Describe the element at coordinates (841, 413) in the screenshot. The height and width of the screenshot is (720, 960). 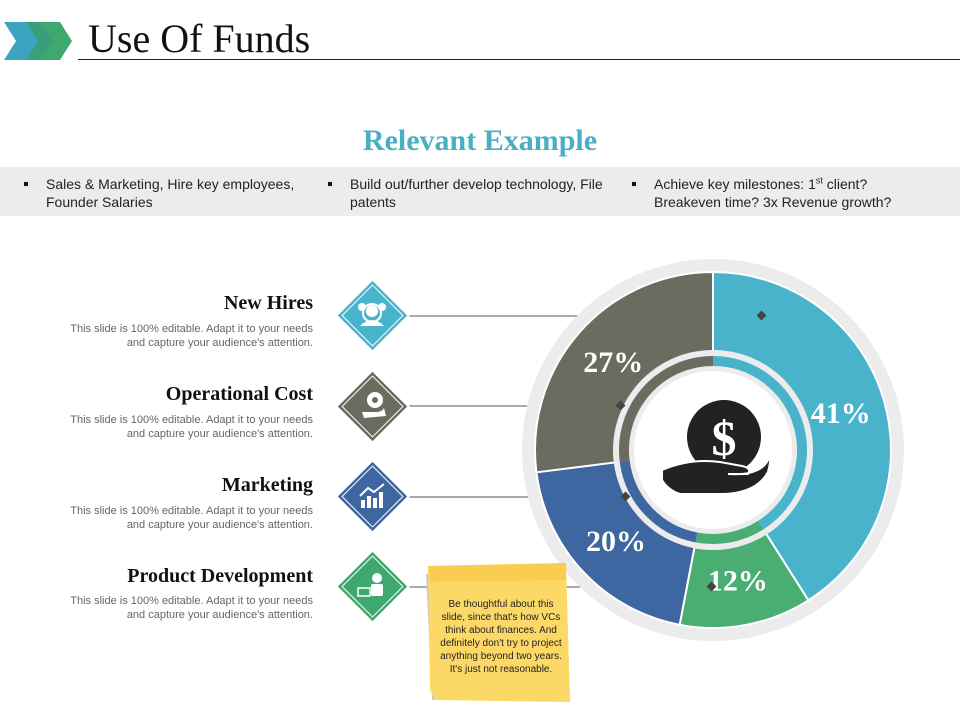
I see `donut-percent-label-1: 41%` at that location.